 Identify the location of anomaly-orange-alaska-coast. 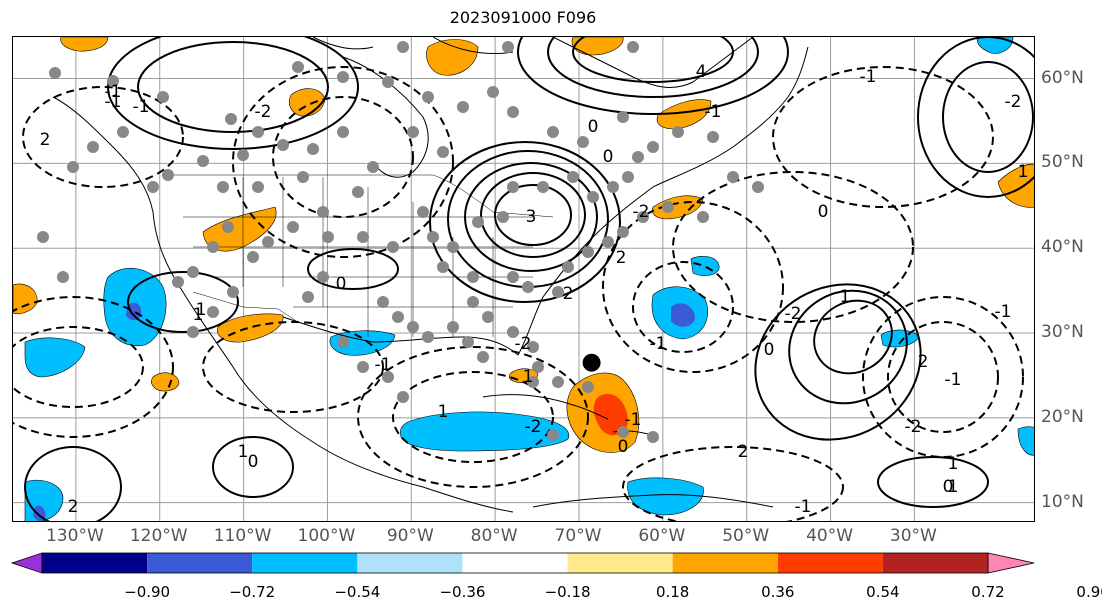
(84, 44).